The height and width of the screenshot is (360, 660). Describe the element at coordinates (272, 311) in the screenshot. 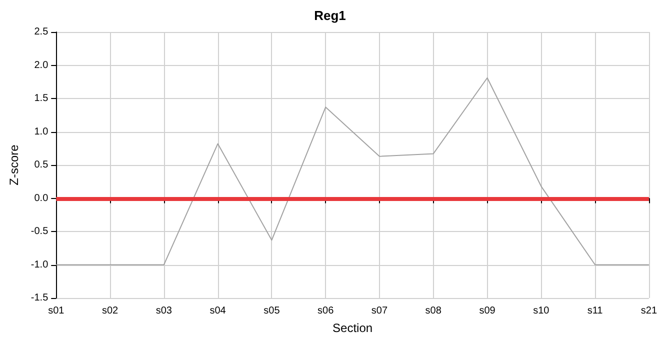

I see `x-tick-label: s05` at that location.